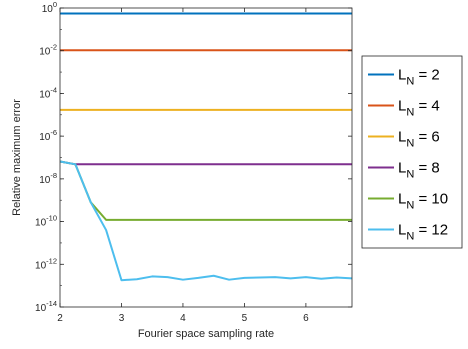 Image resolution: width=468 pixels, height=349 pixels. I want to click on y-tick-label: 10⁻⁸, so click(48, 178).